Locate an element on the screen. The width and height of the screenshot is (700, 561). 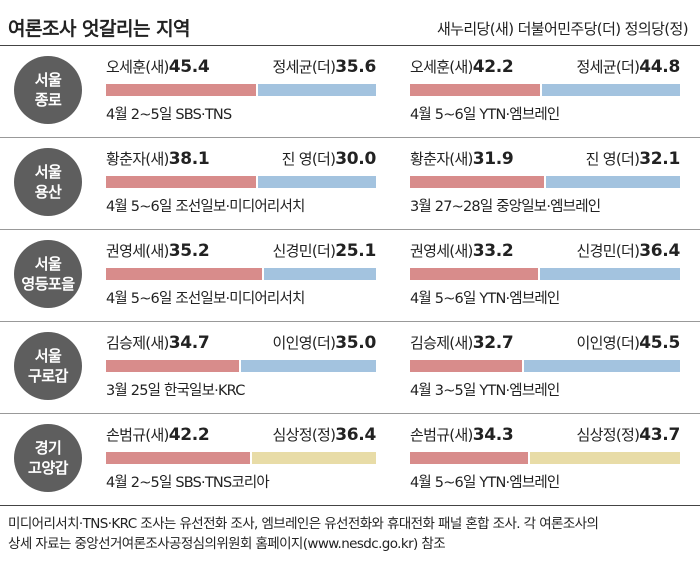
candidate-value: 25.1 is located at coordinates (355, 251).